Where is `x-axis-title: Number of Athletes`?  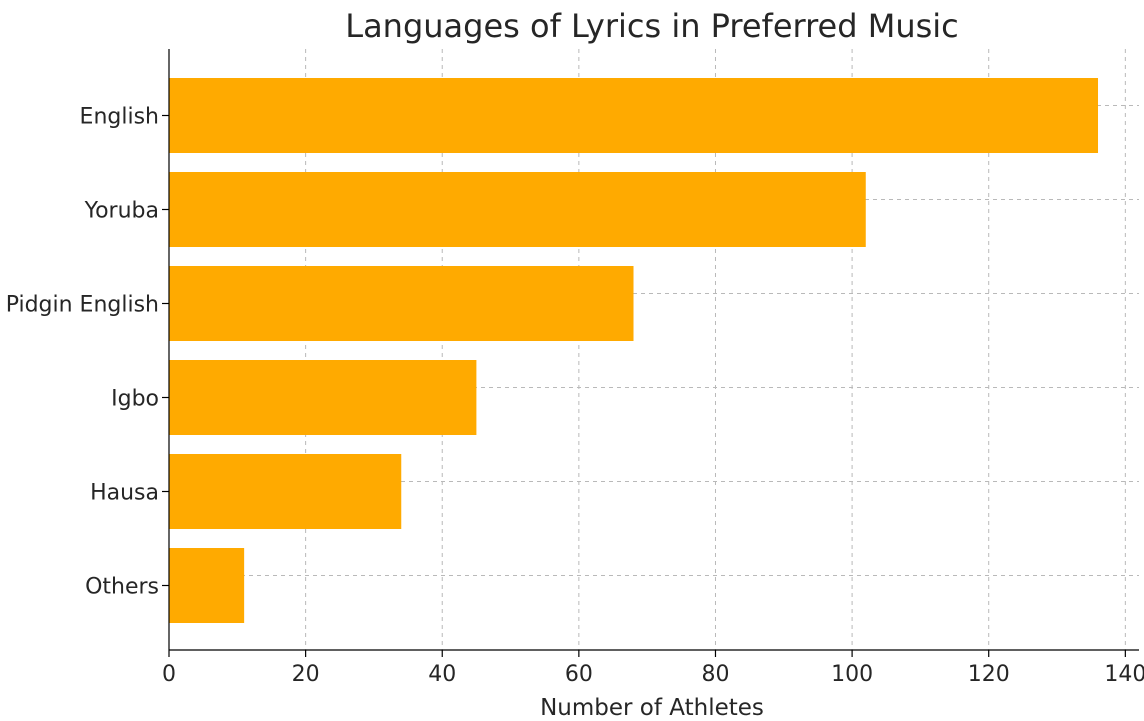
x-axis-title: Number of Athletes is located at coordinates (652, 708).